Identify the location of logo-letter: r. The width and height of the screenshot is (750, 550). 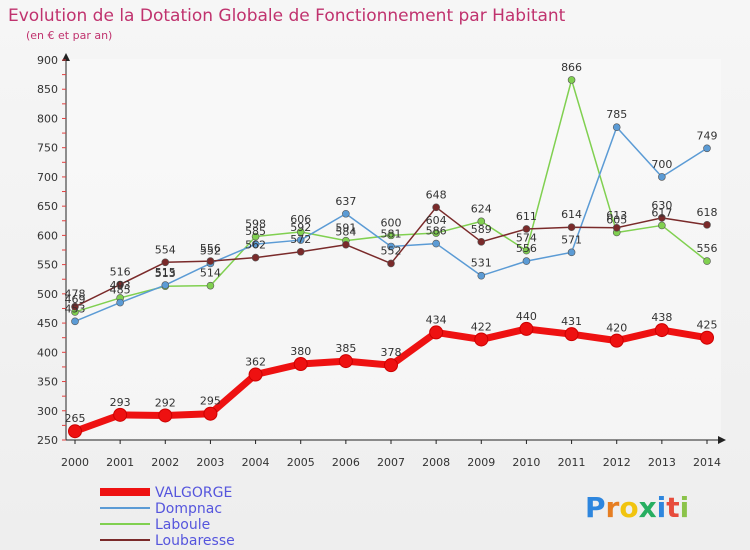
(613, 507).